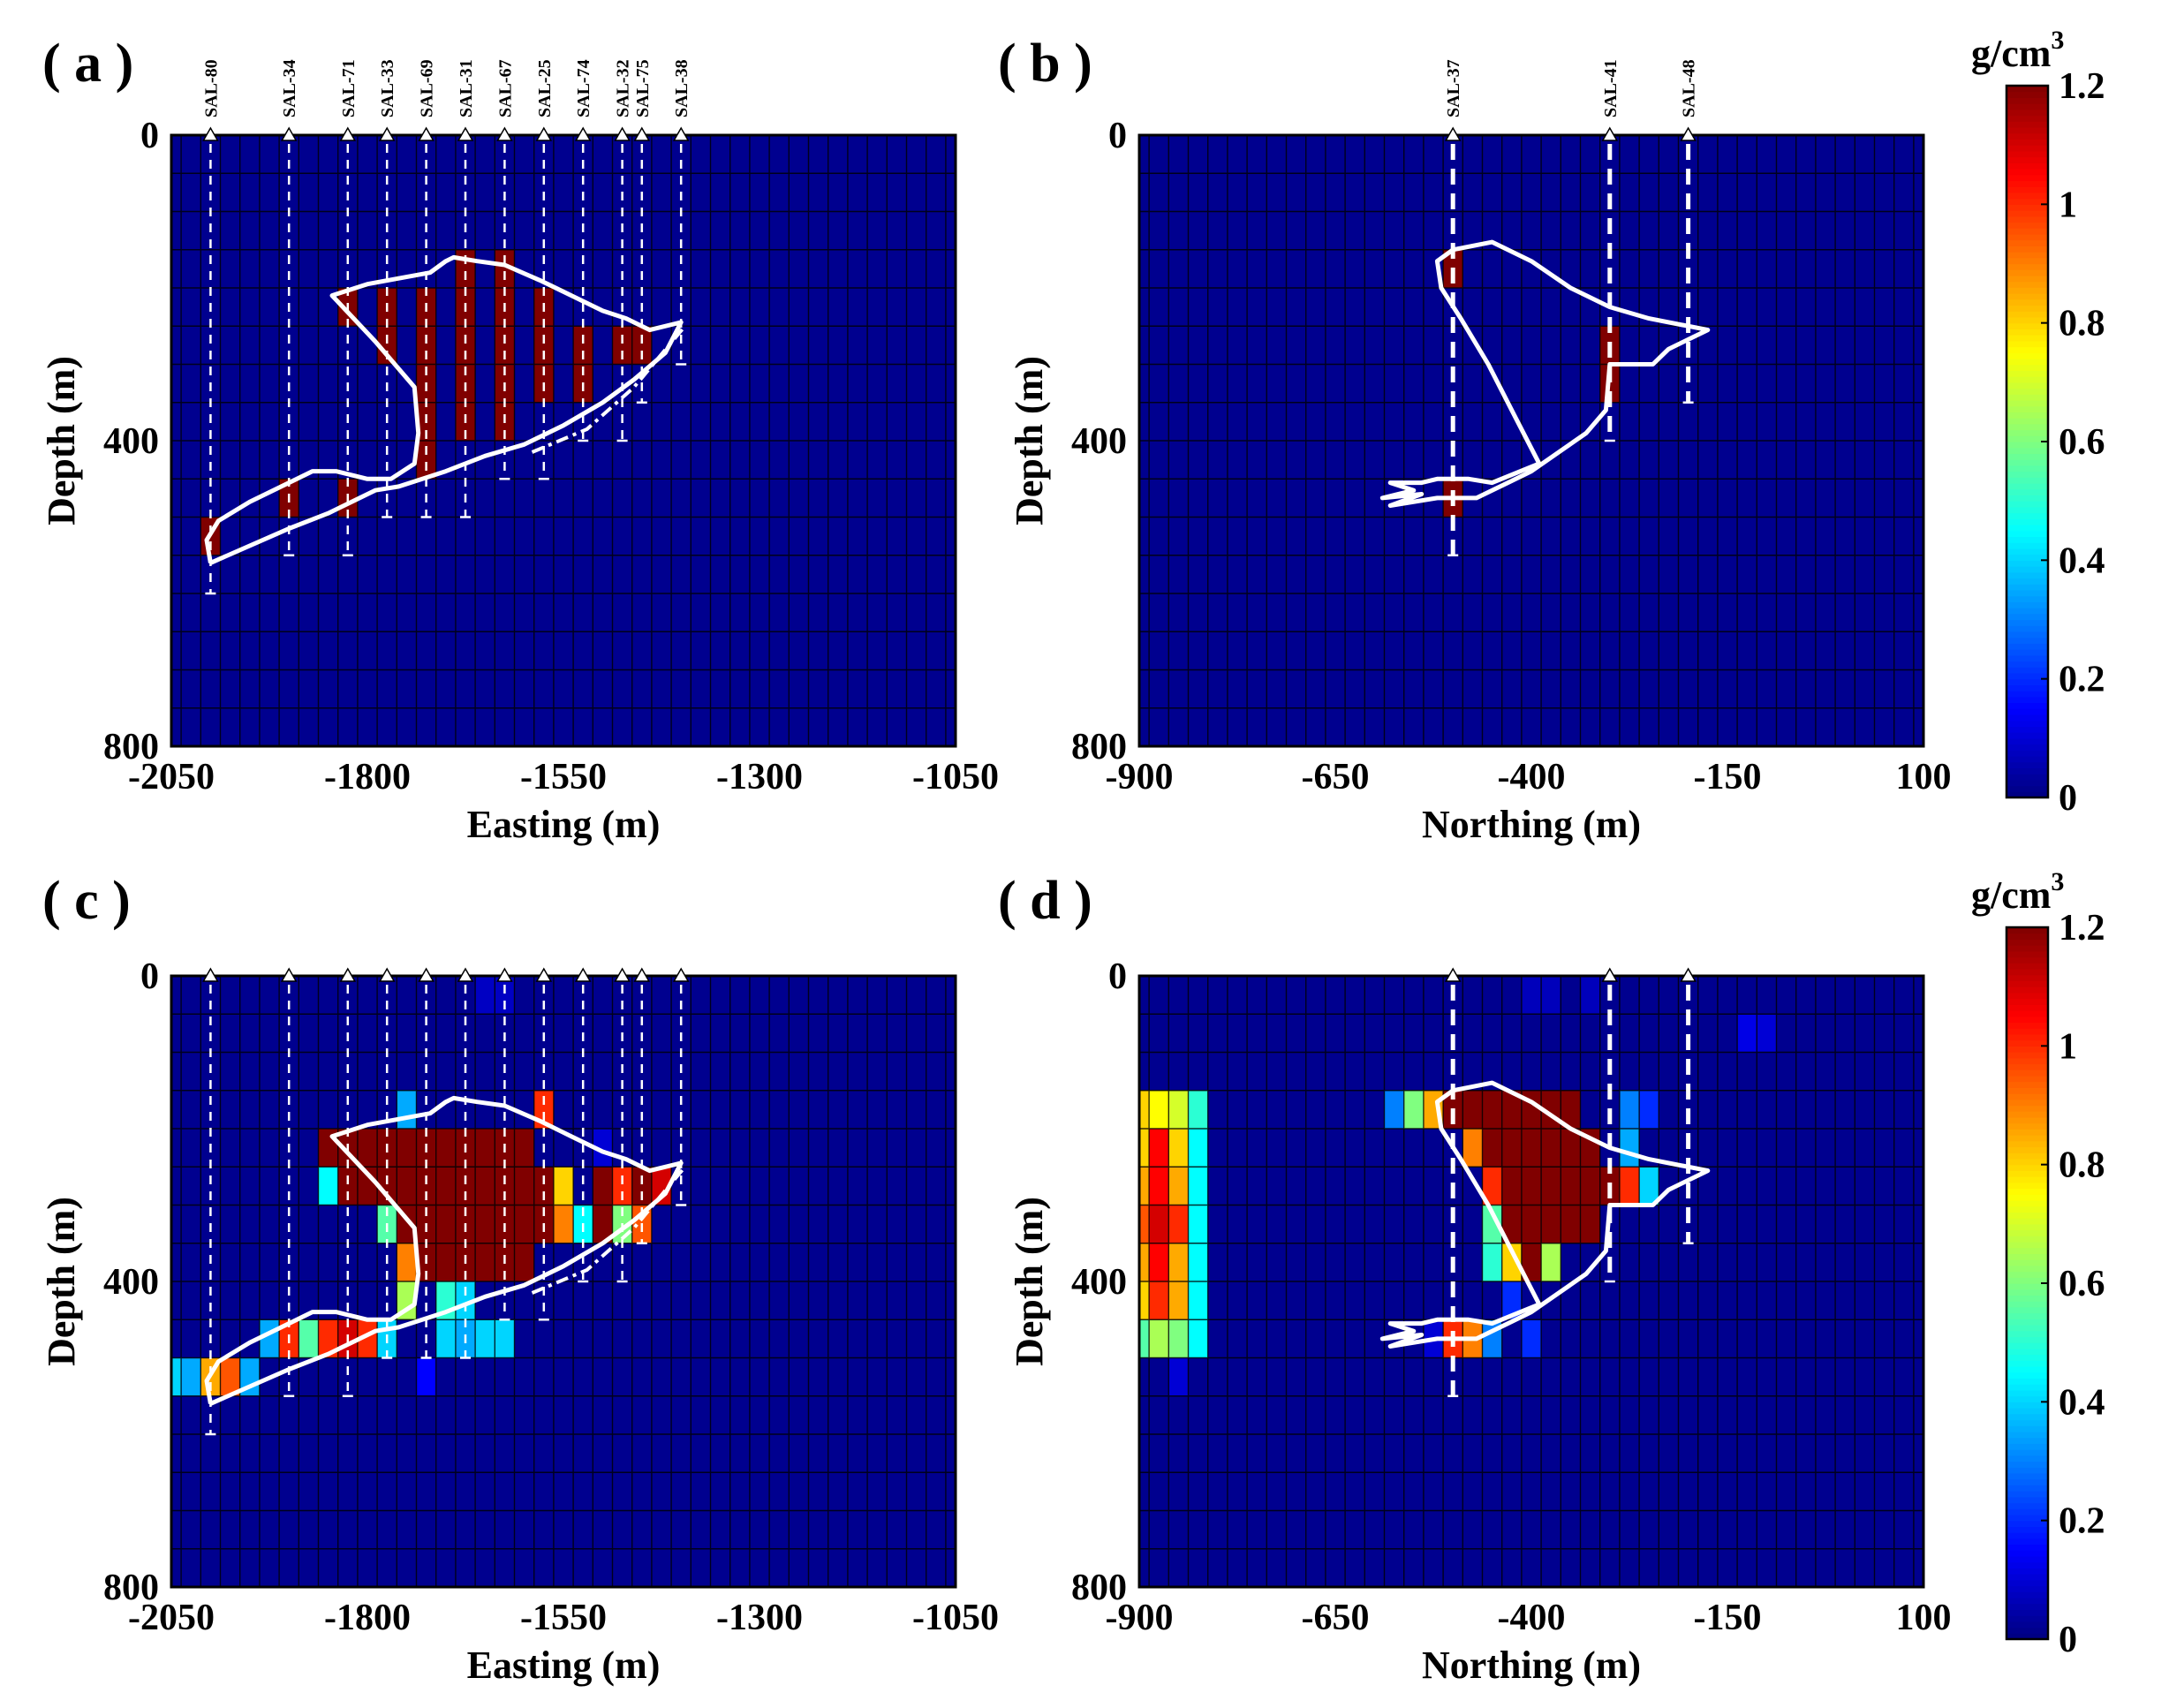  I want to click on grid, so click(563, 1281).